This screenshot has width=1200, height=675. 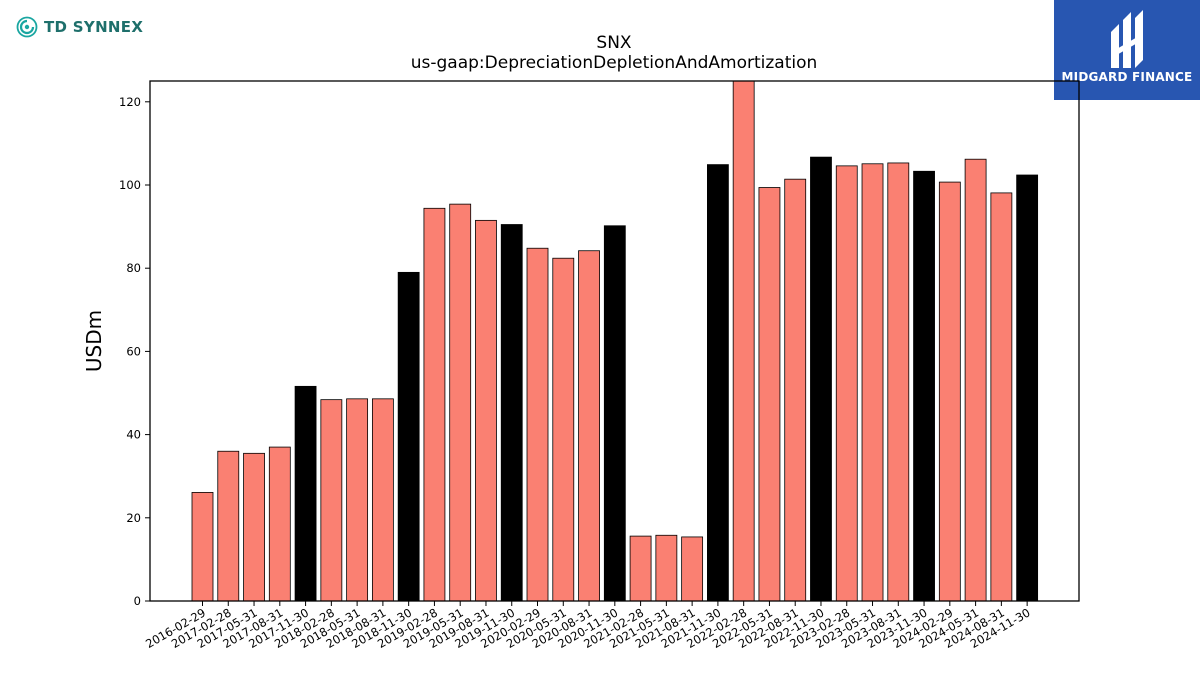 What do you see at coordinates (1127, 39) in the screenshot?
I see `midgard-logo-icon` at bounding box center [1127, 39].